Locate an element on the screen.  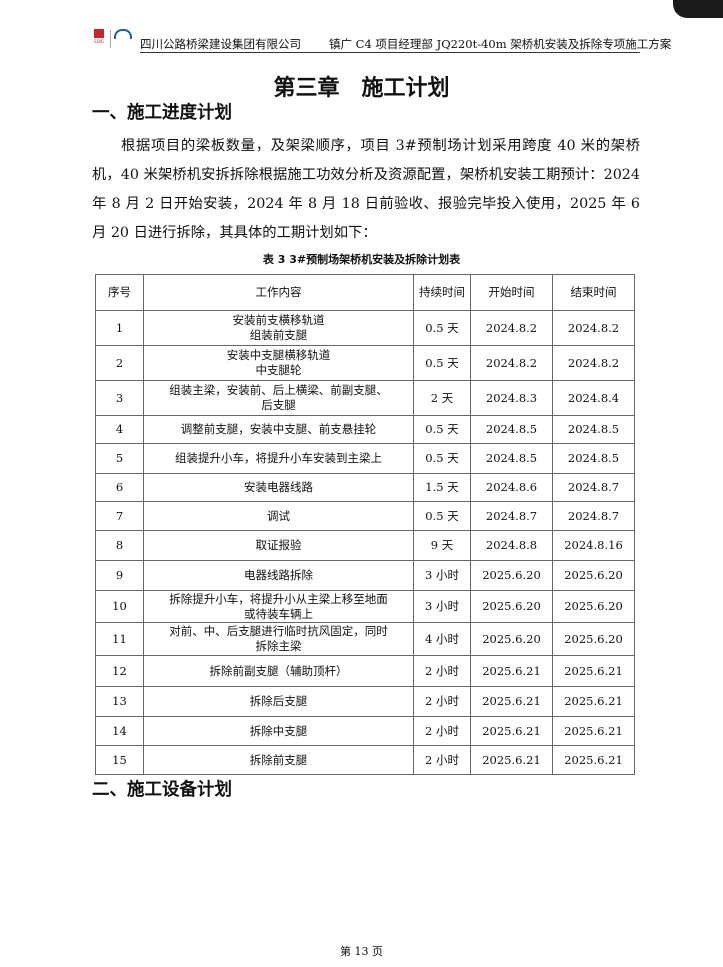
table-cell: 7 is located at coordinates (119, 516).